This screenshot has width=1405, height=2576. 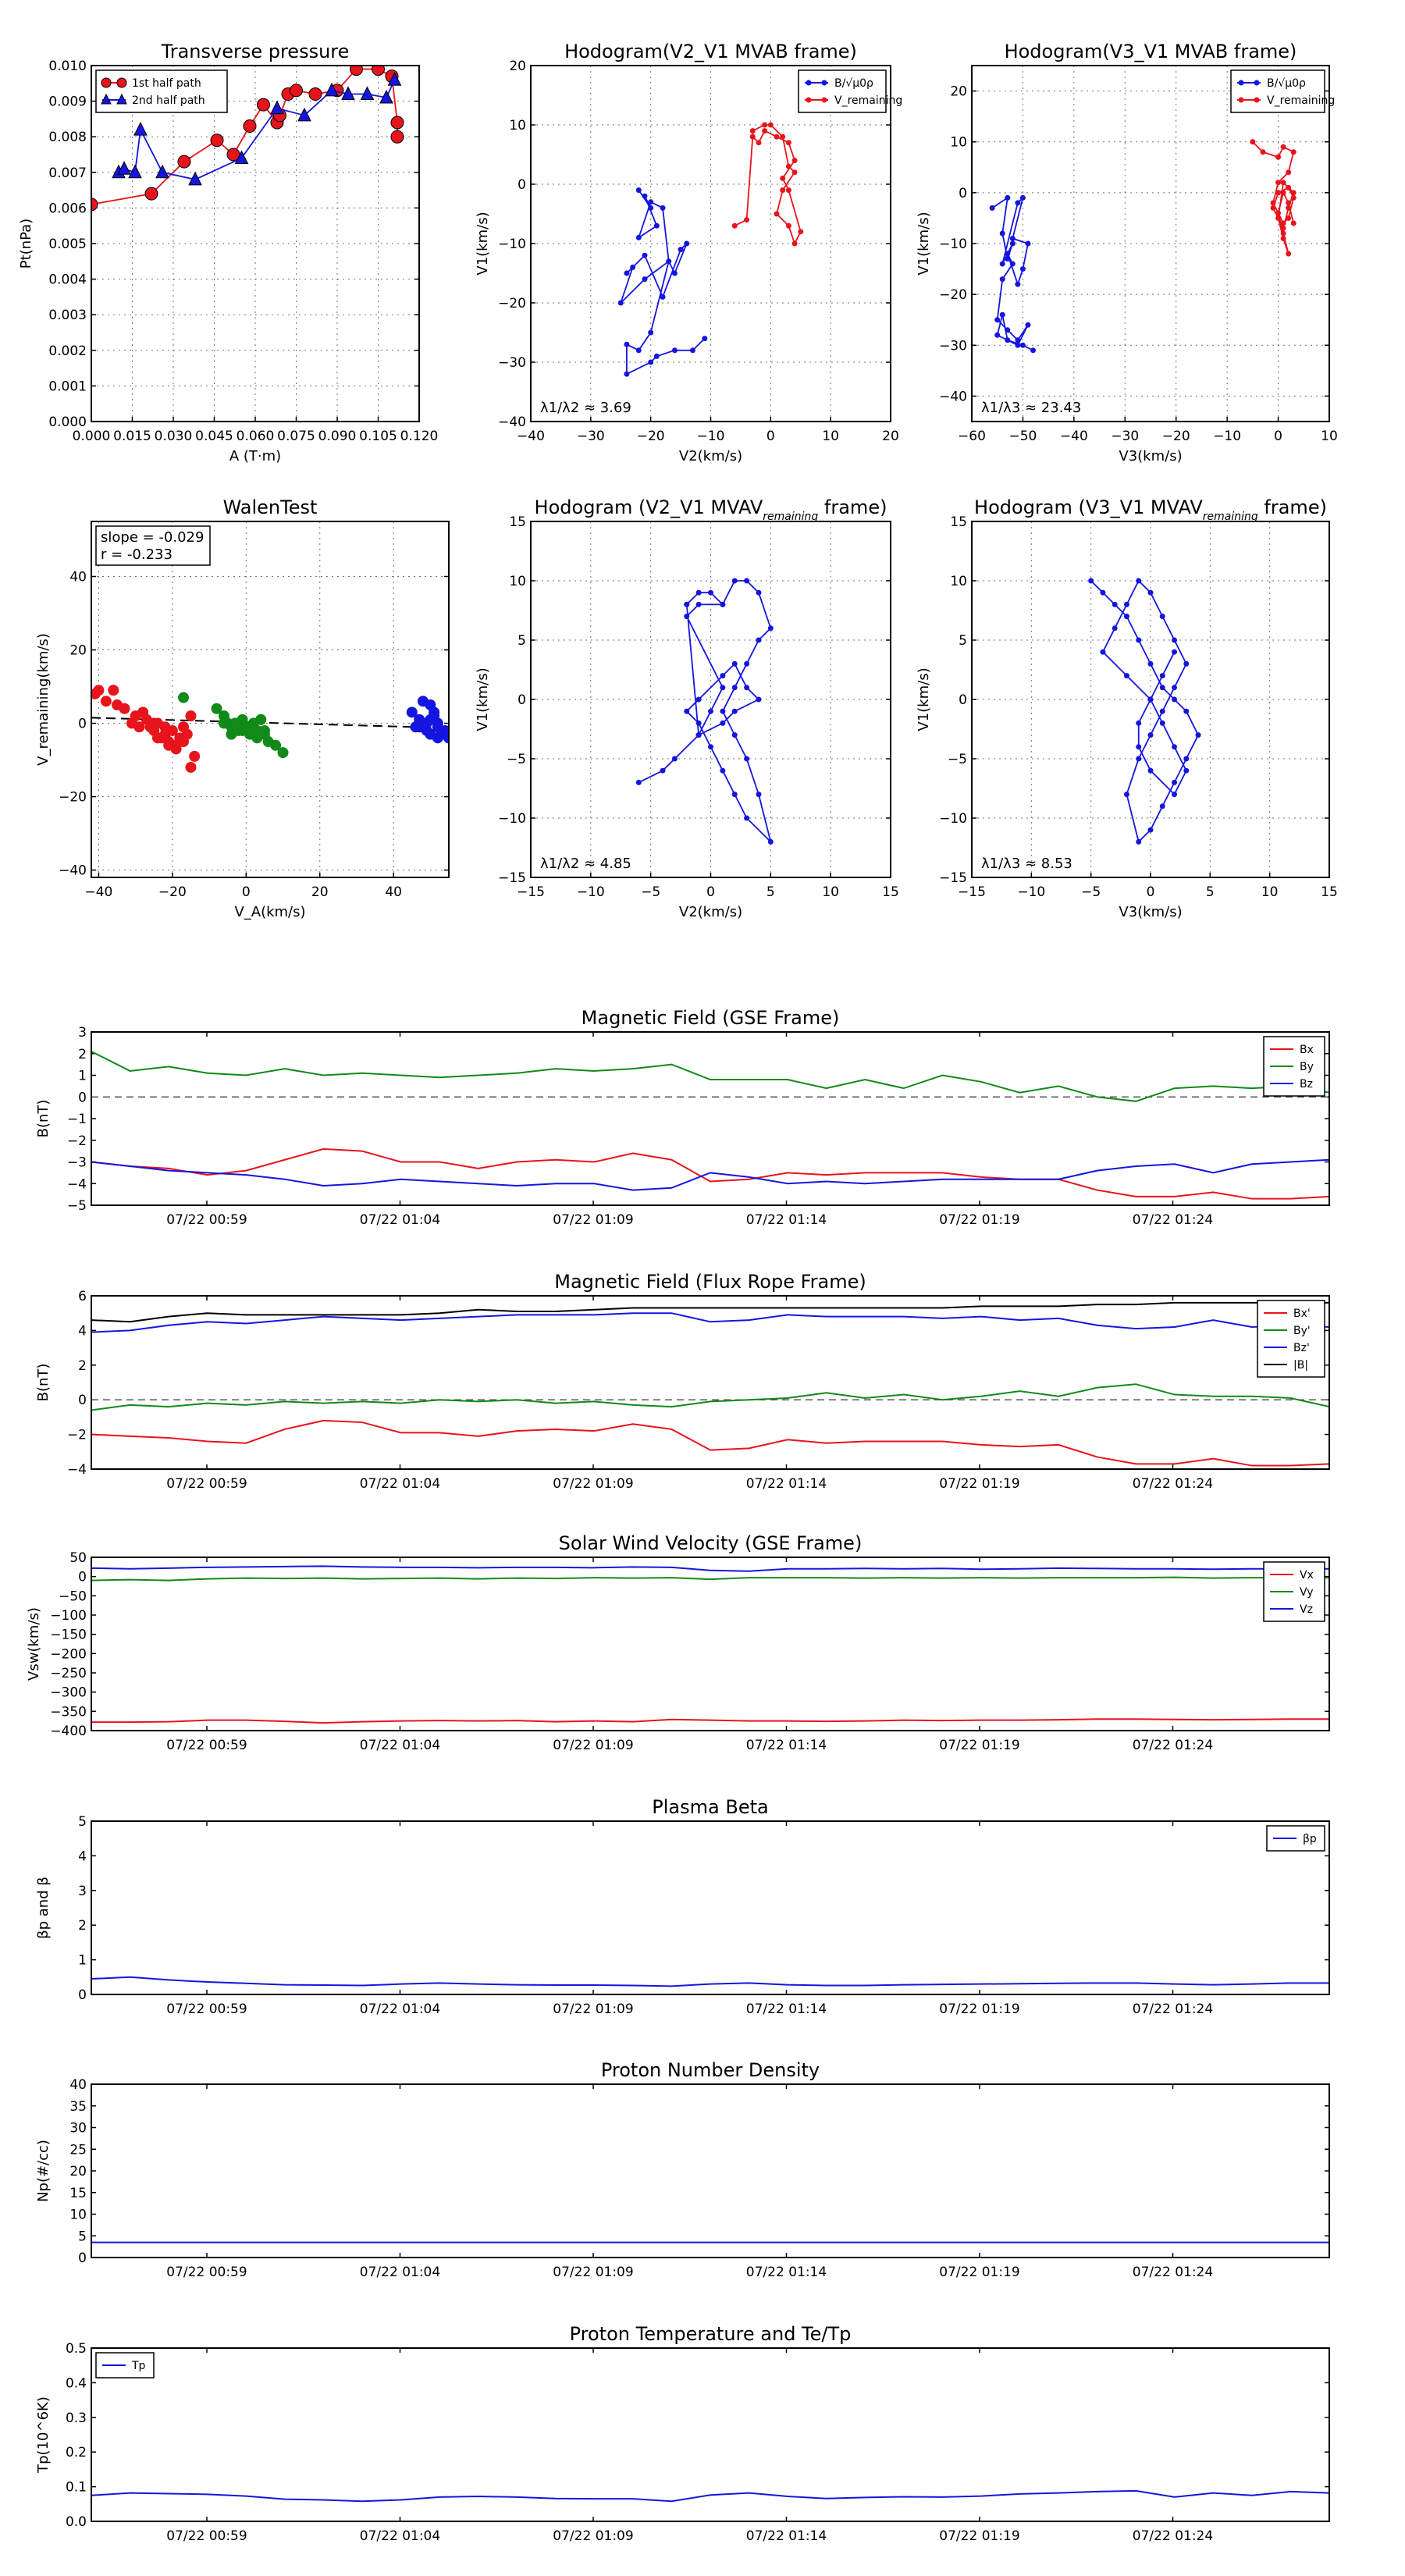 What do you see at coordinates (531, 892) in the screenshot?
I see `x-tick-label: −15` at bounding box center [531, 892].